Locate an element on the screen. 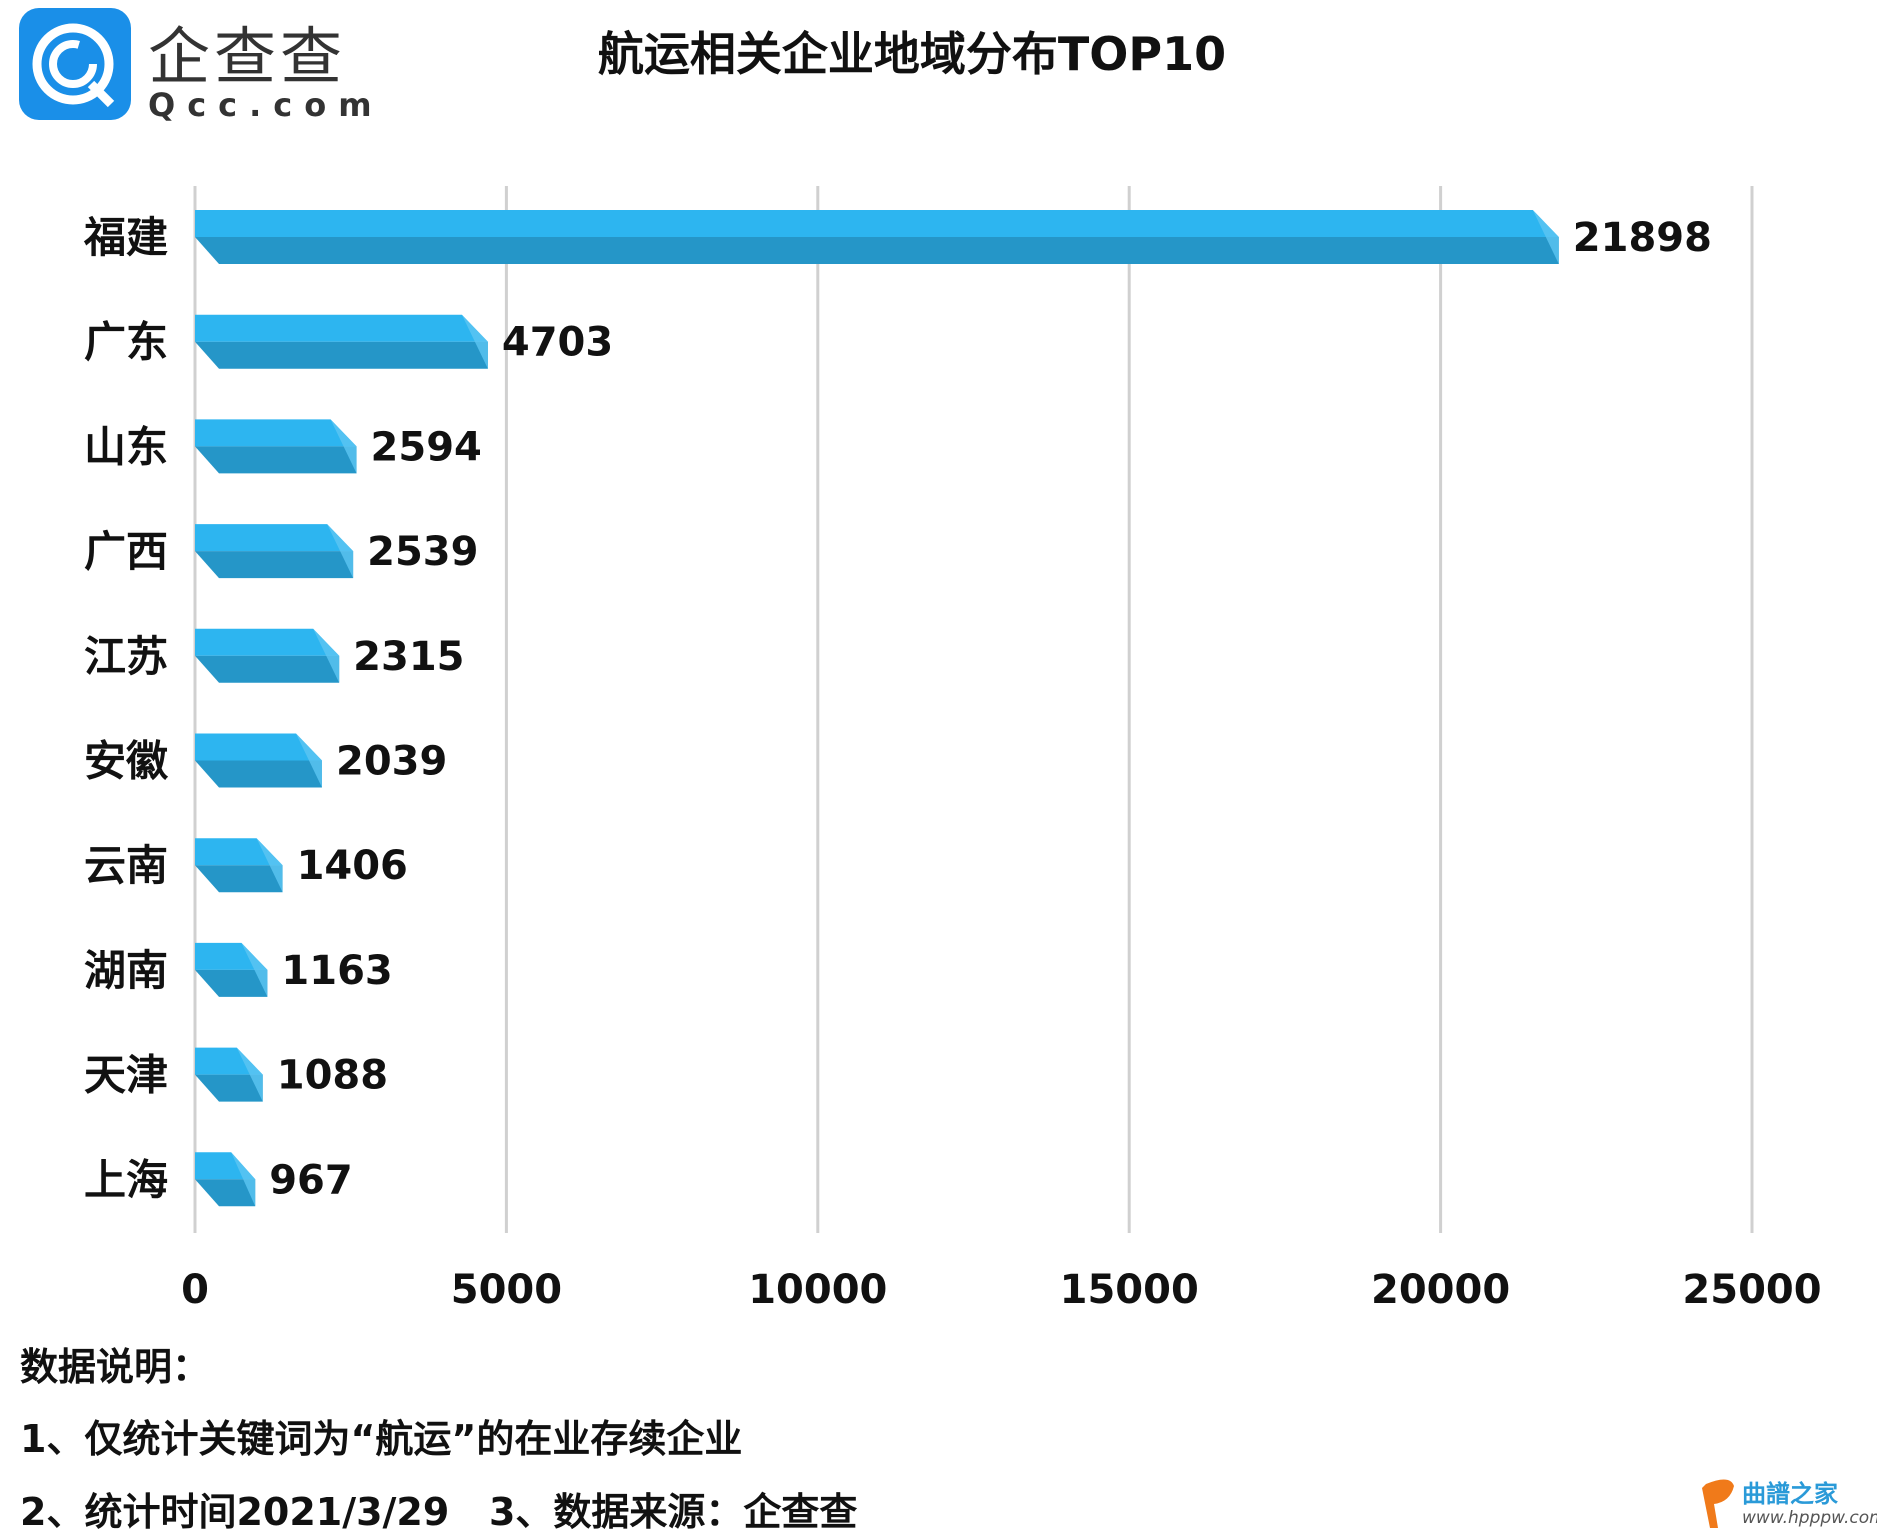 The height and width of the screenshot is (1539, 1877). category-label: 湖南 is located at coordinates (126, 970).